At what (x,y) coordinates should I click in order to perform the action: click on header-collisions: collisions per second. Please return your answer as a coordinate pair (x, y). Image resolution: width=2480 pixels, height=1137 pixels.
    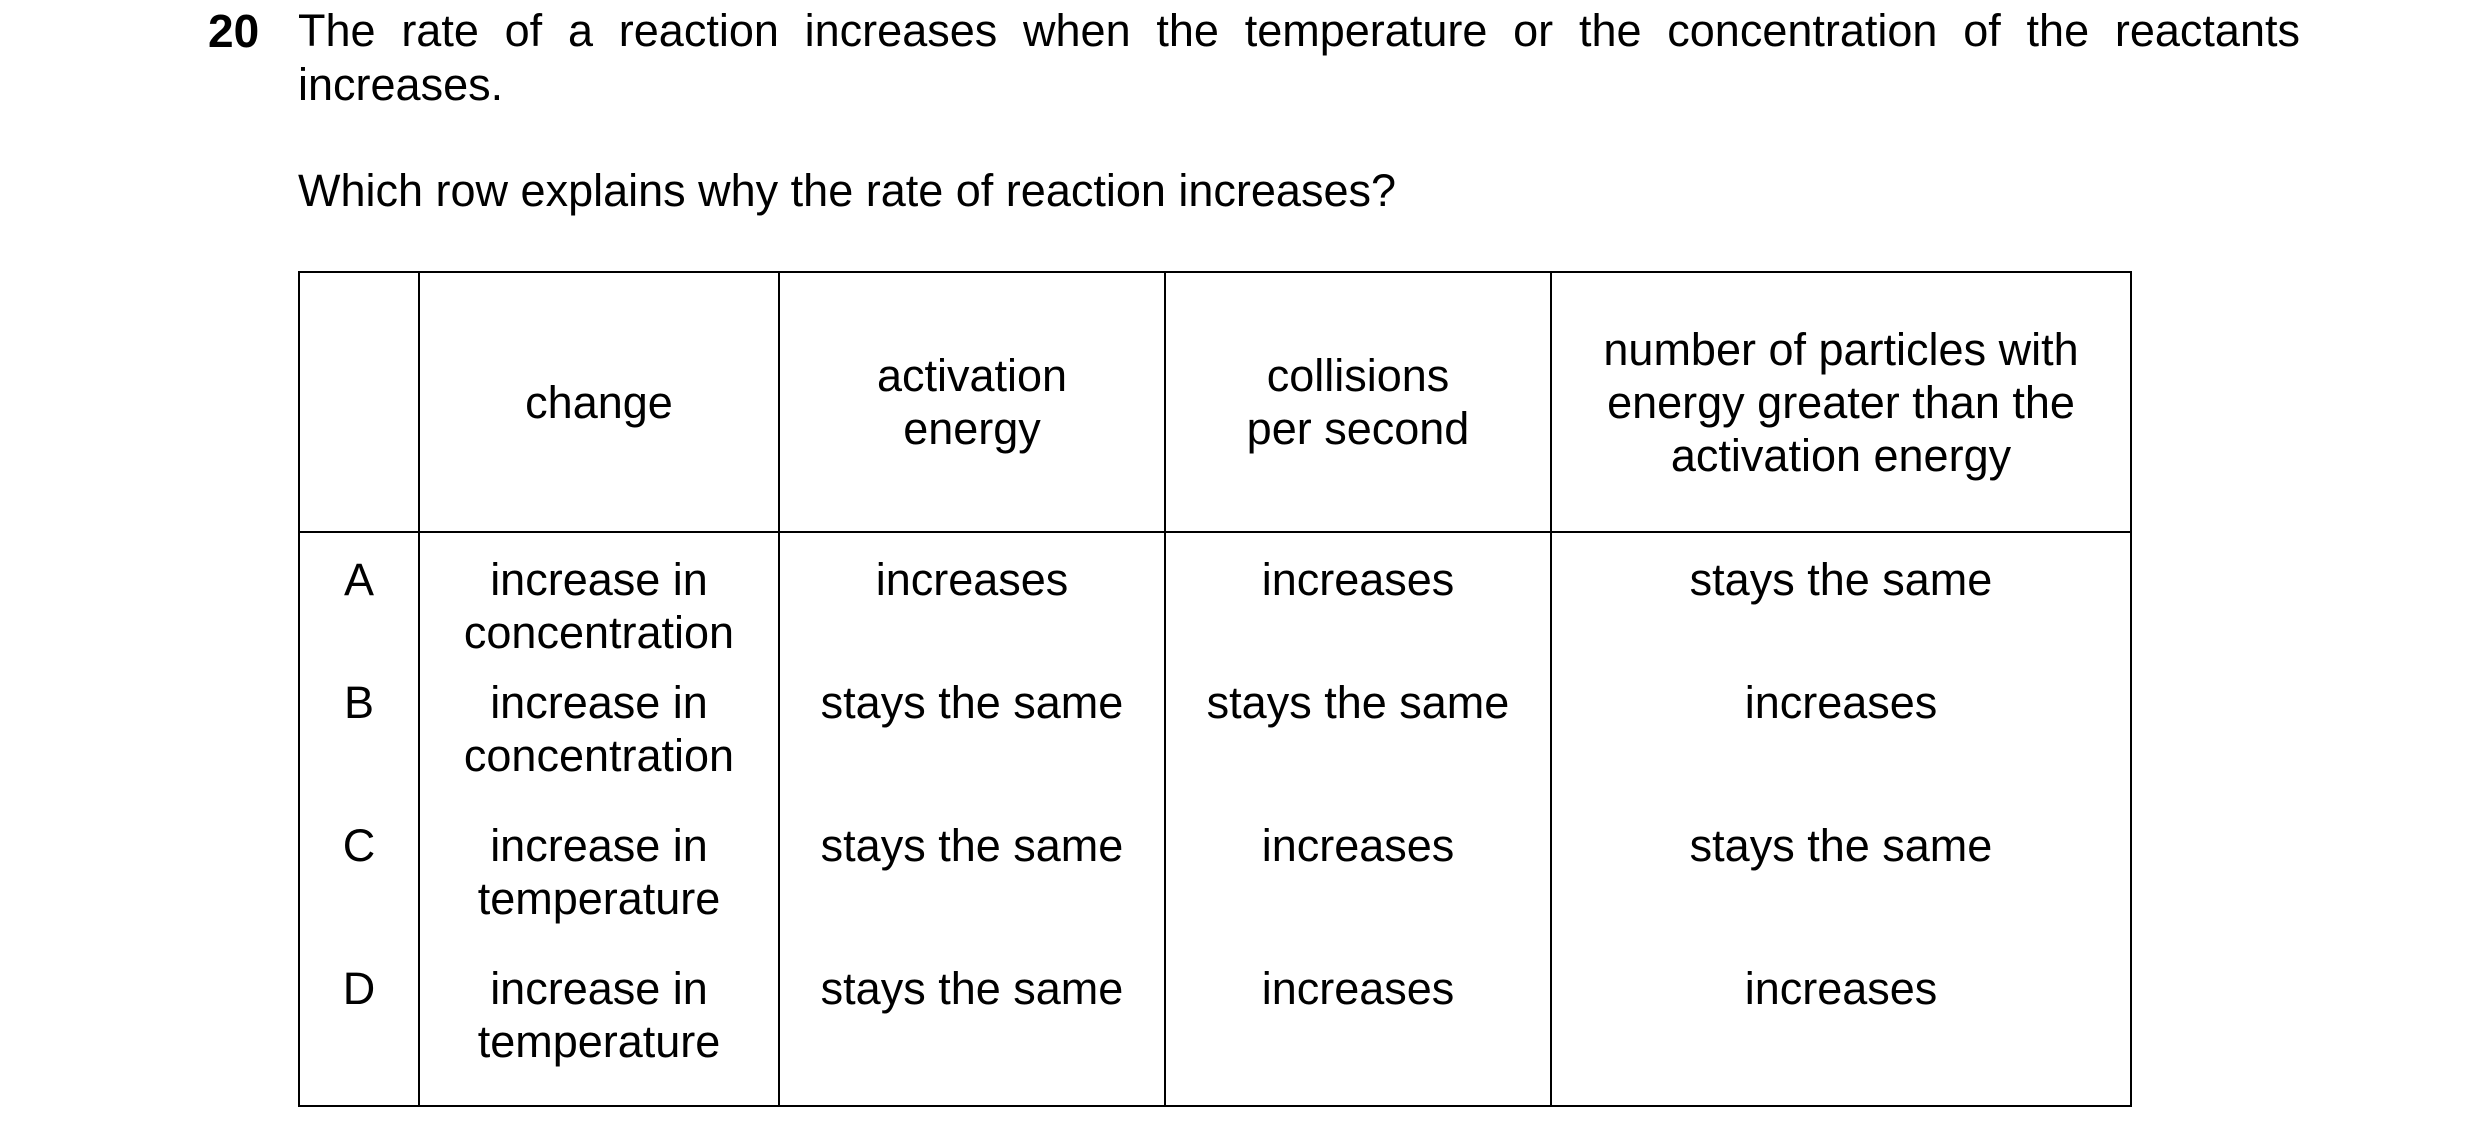
    Looking at the image, I should click on (1358, 402).